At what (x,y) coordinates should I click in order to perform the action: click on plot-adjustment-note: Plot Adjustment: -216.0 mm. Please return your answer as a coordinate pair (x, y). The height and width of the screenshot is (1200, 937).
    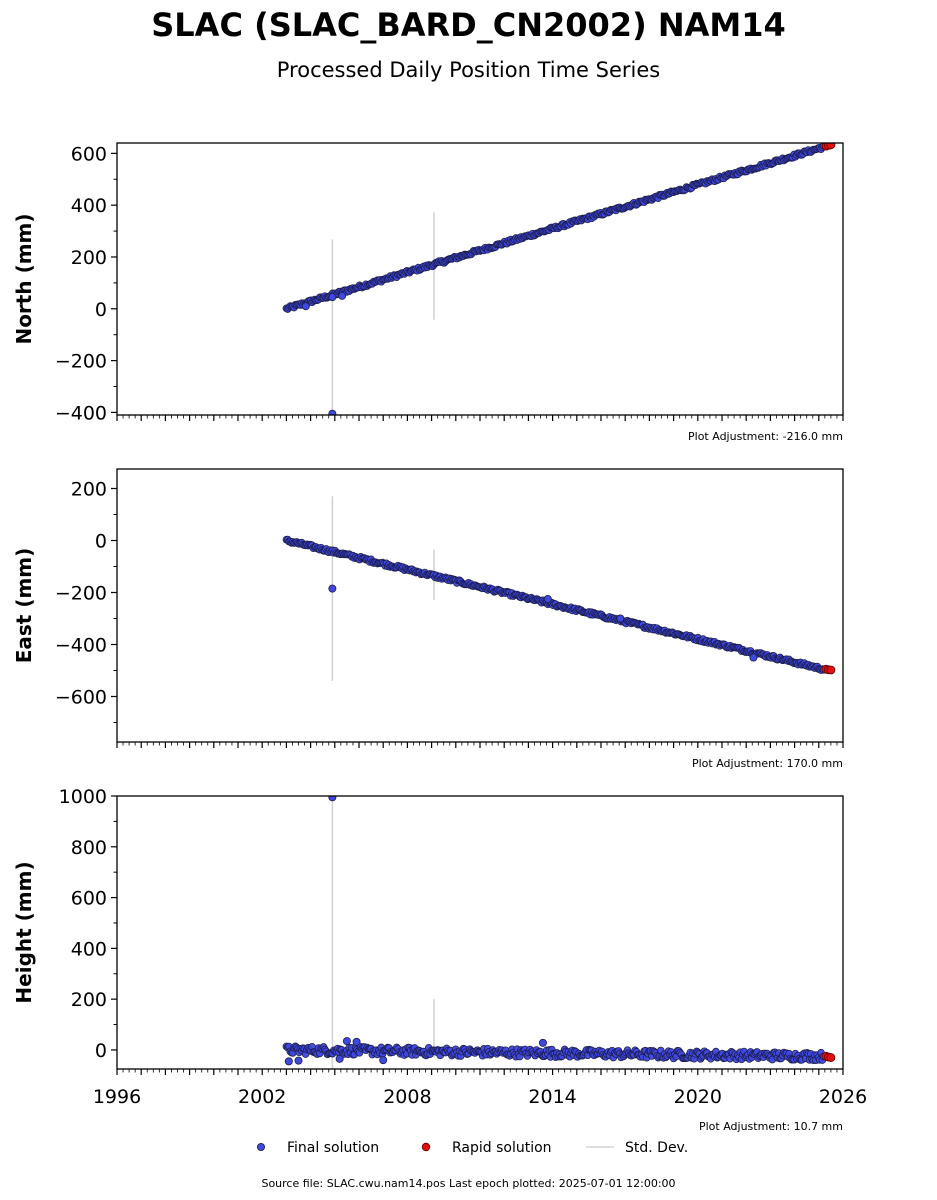
    Looking at the image, I should click on (765, 436).